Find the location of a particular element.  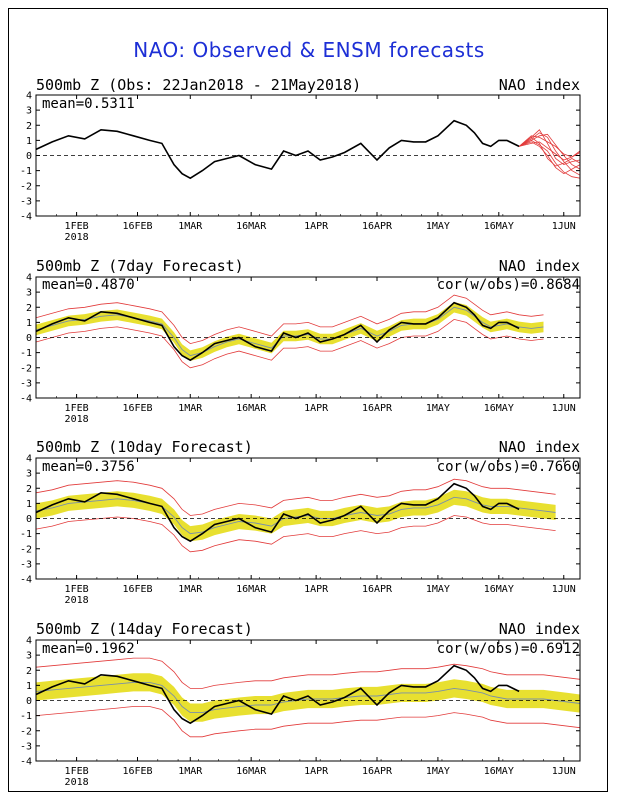

panel-title: 500mb Z (10day Forecast) is located at coordinates (144, 447).